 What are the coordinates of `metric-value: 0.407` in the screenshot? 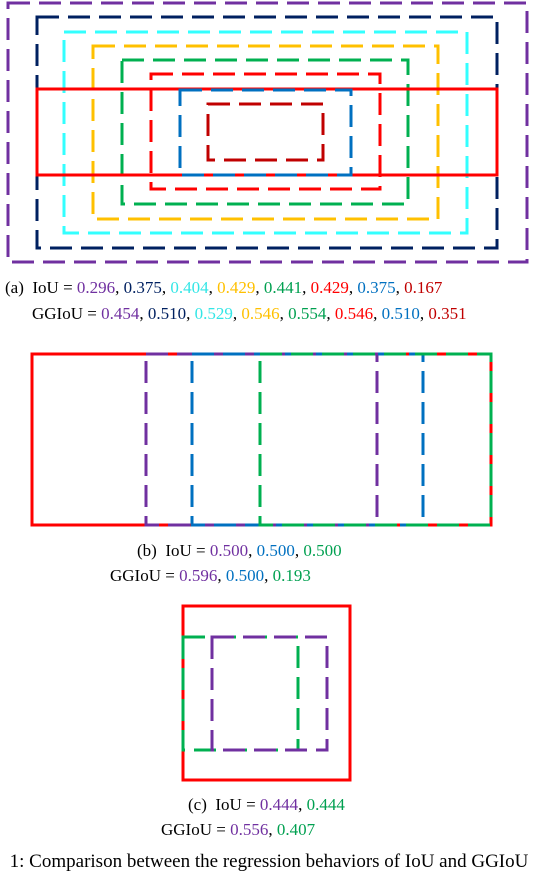 It's located at (296, 829).